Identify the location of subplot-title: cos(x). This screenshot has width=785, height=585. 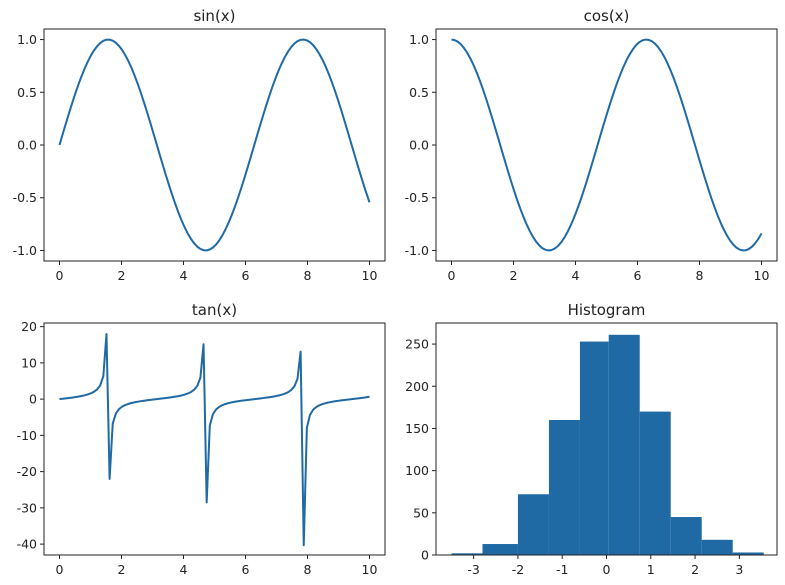
(607, 16).